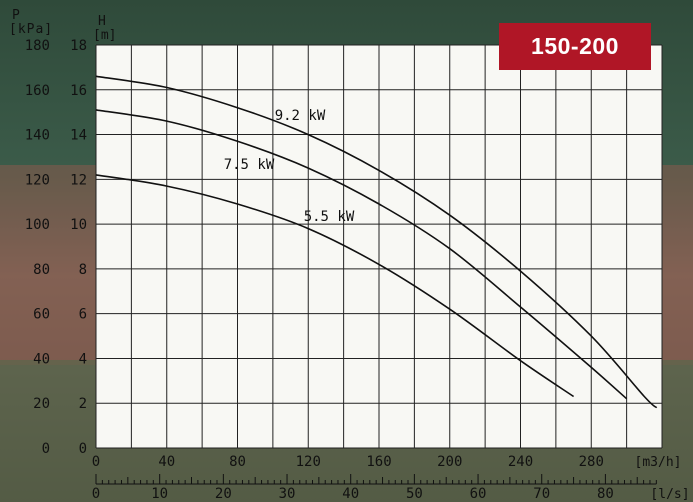 The width and height of the screenshot is (693, 502). What do you see at coordinates (83, 315) in the screenshot?
I see `h-tick-label: 6` at bounding box center [83, 315].